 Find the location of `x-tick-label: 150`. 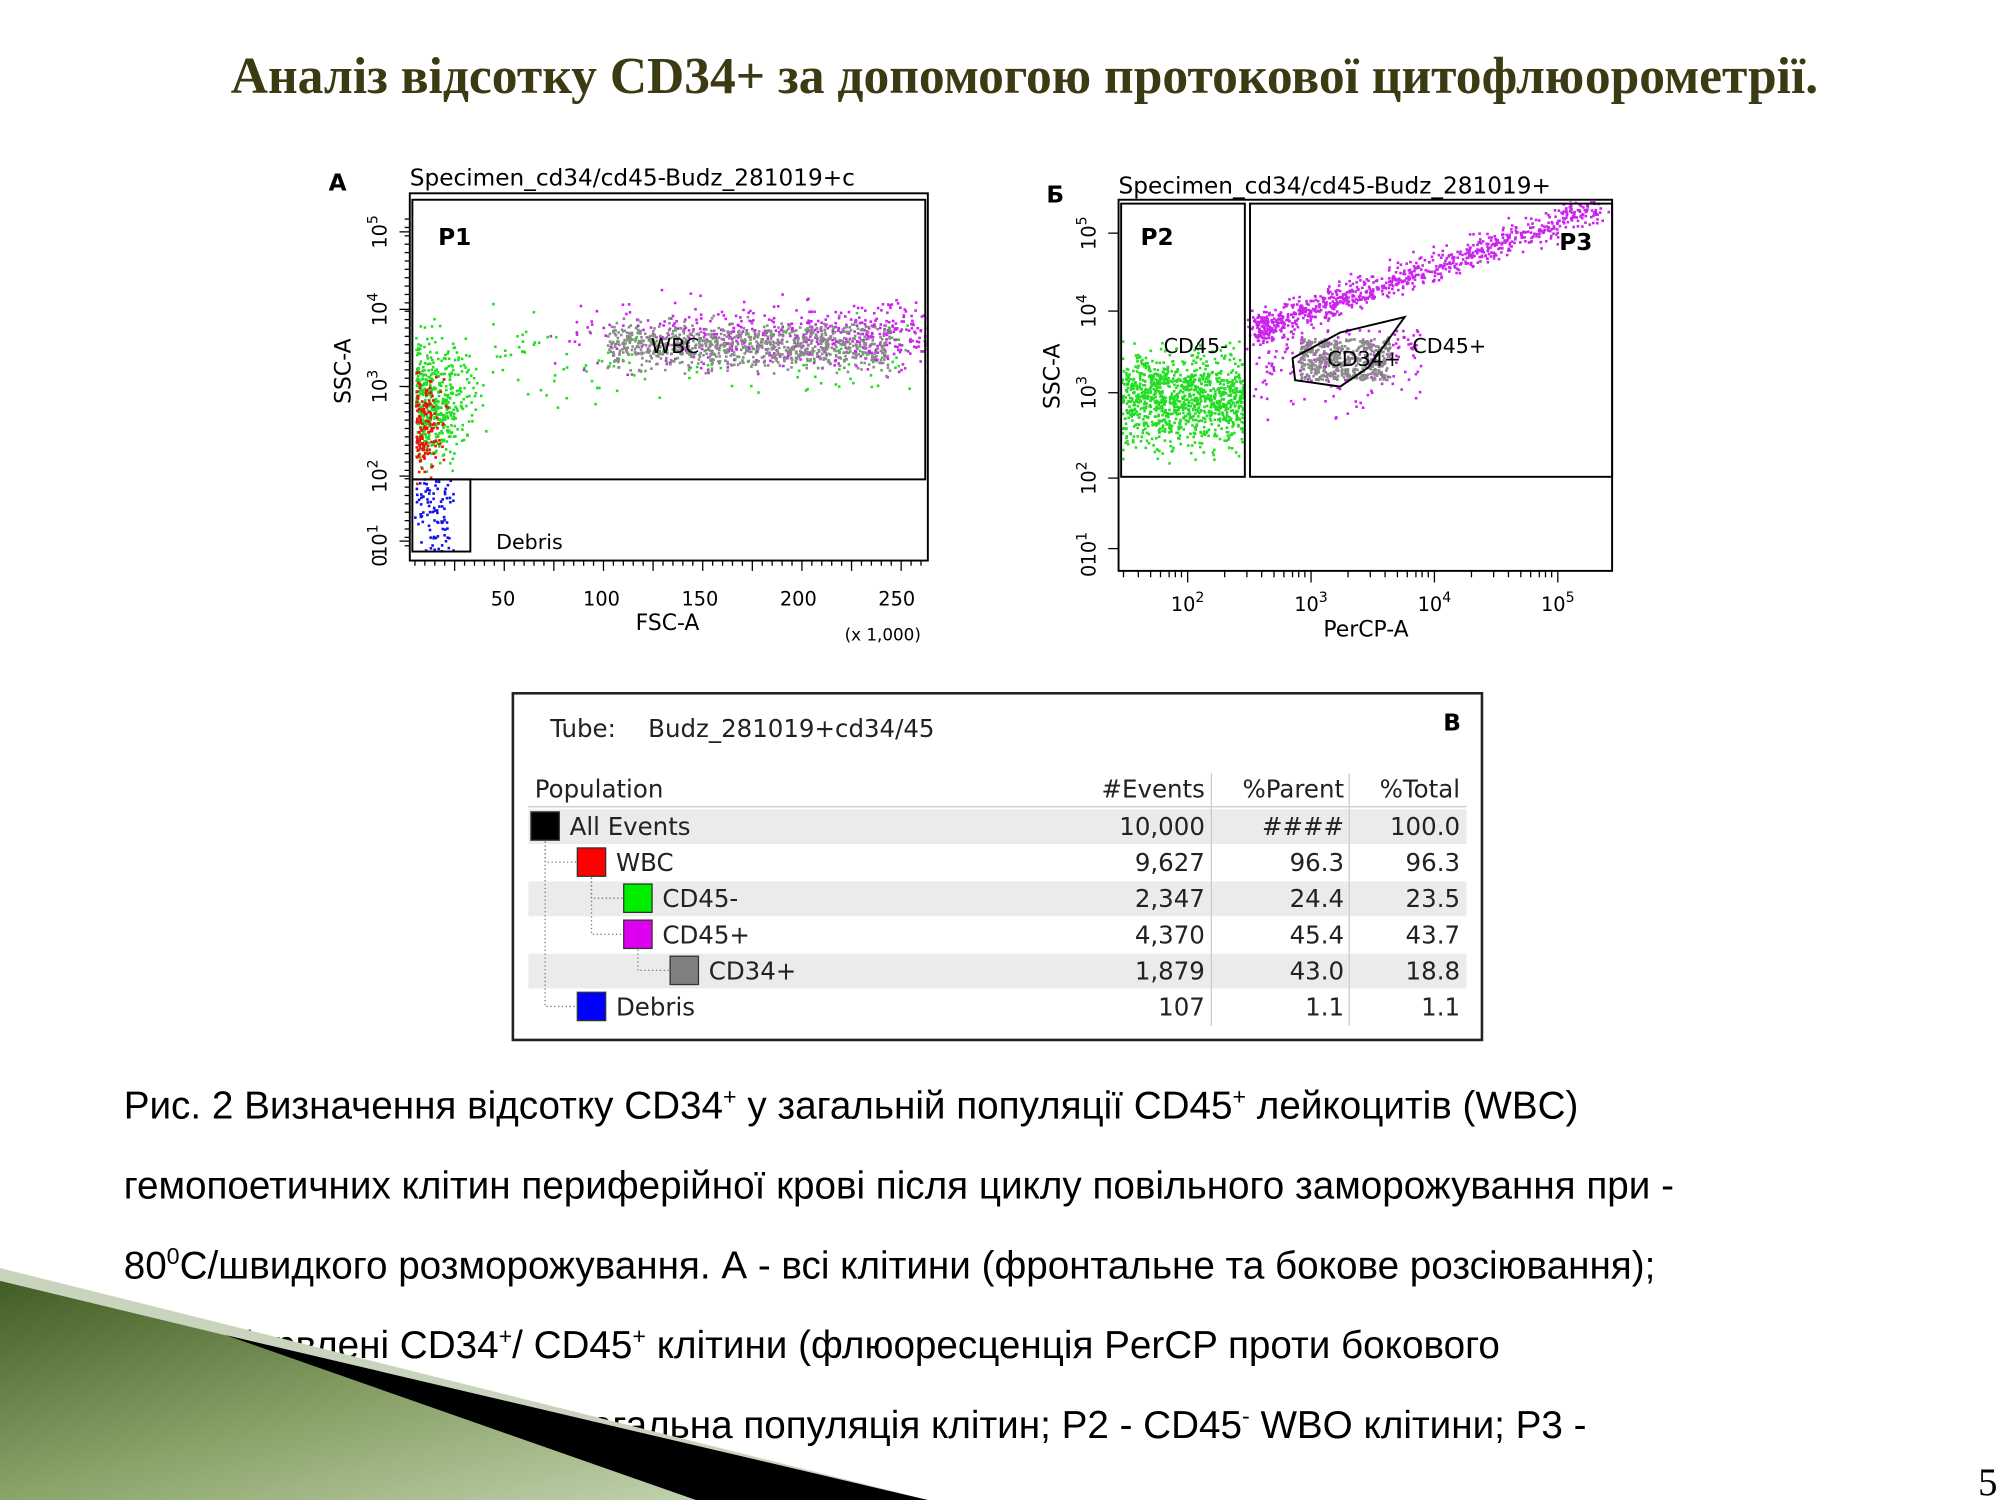

x-tick-label: 150 is located at coordinates (699, 599).